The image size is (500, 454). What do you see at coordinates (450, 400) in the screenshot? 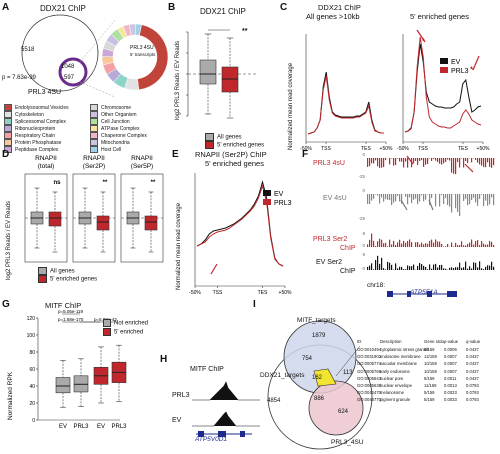
I see `go-table-cell: 0.0033` at bounding box center [450, 400].